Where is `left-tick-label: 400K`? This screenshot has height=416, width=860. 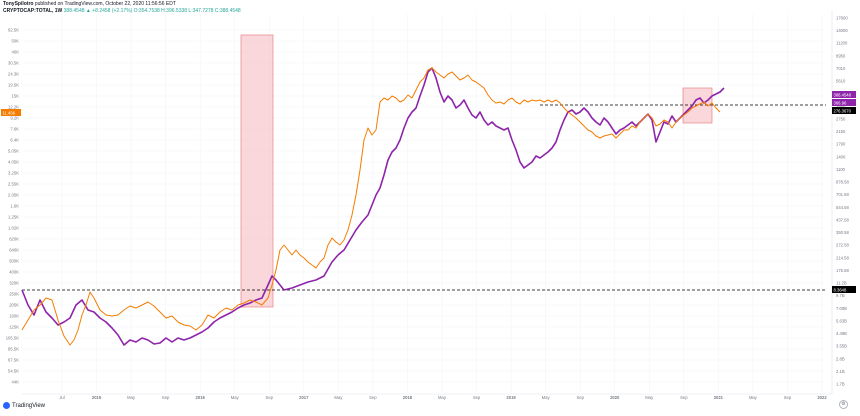
left-tick-label: 400K is located at coordinates (14, 272).